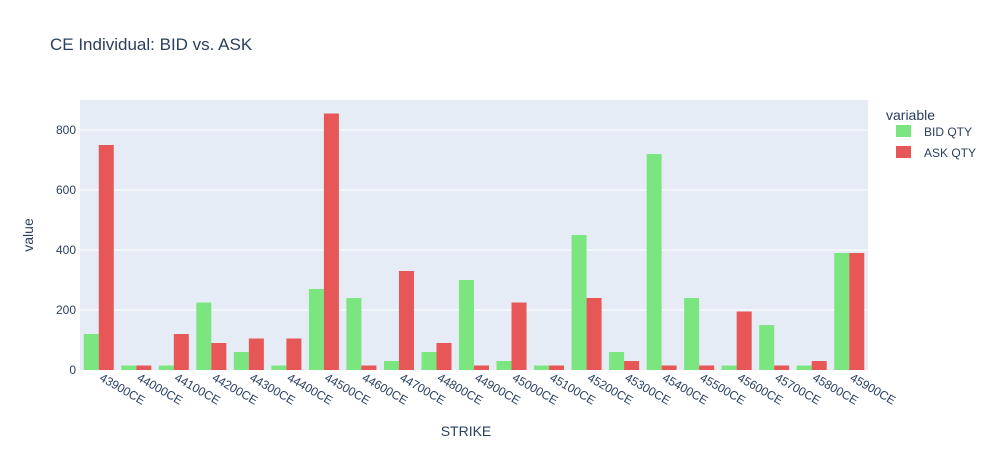 The height and width of the screenshot is (450, 996). I want to click on bar-bid-45400CE, so click(654, 262).